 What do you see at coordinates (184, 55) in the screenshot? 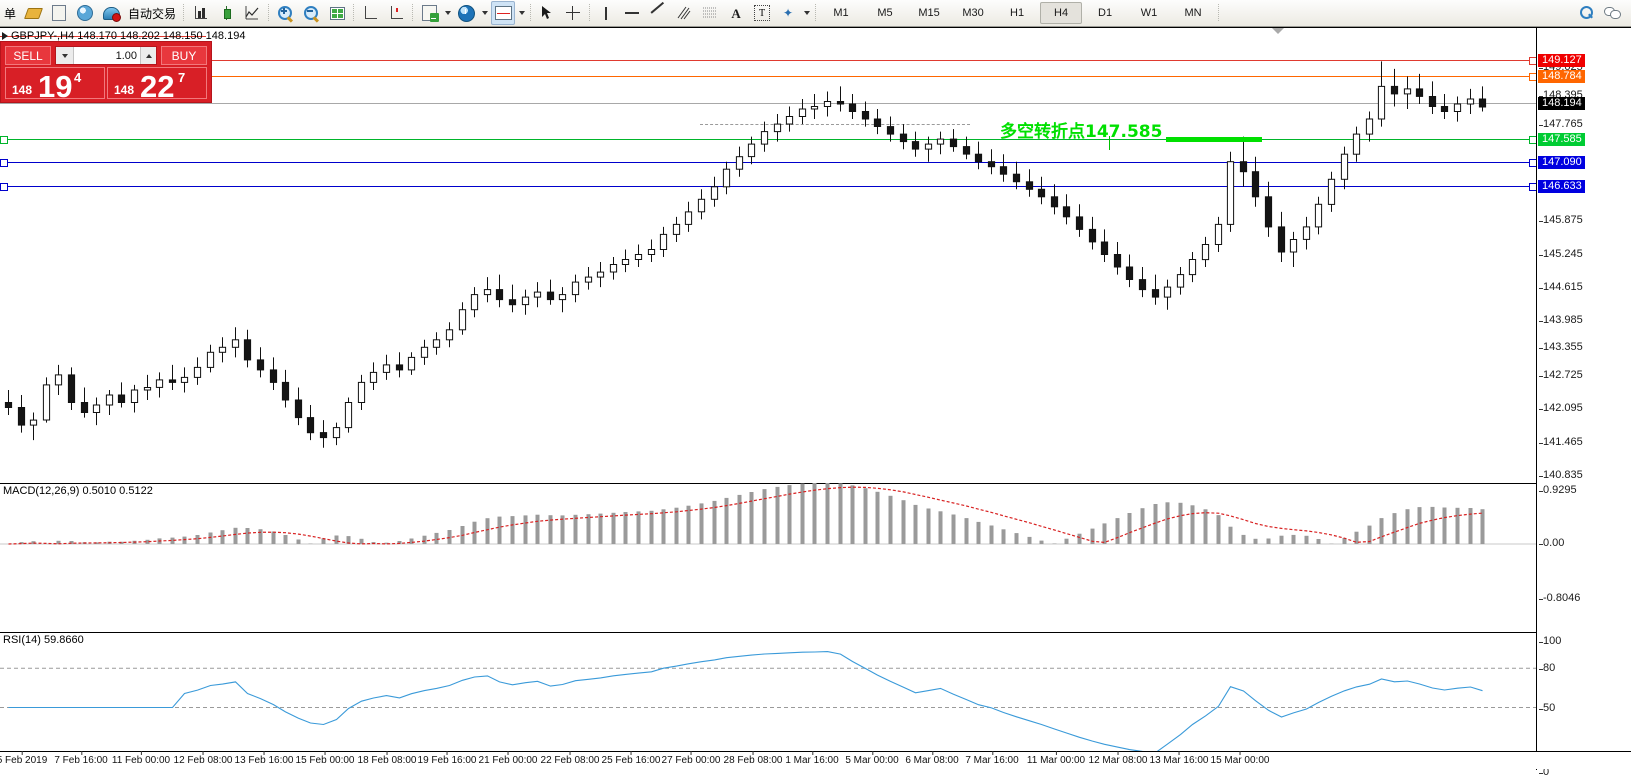
I see `buy-button: BUY` at bounding box center [184, 55].